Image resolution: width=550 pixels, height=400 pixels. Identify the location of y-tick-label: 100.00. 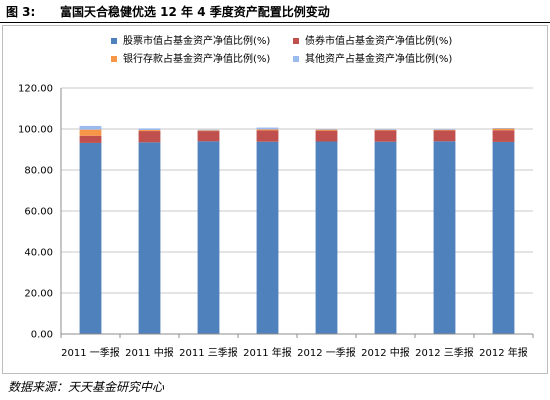
(35, 130).